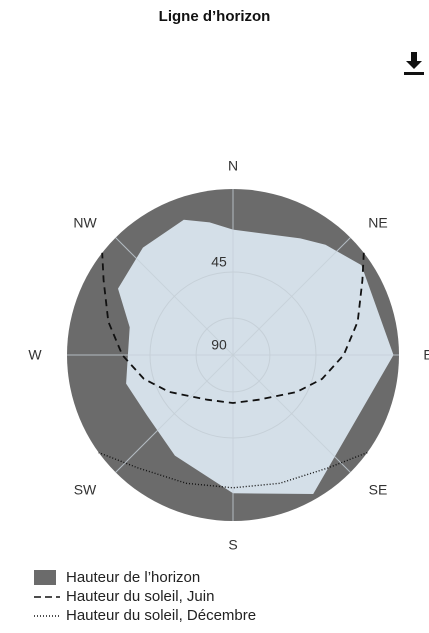 This screenshot has height=633, width=429. Describe the element at coordinates (233, 166) in the screenshot. I see `compass-label-n: N` at that location.